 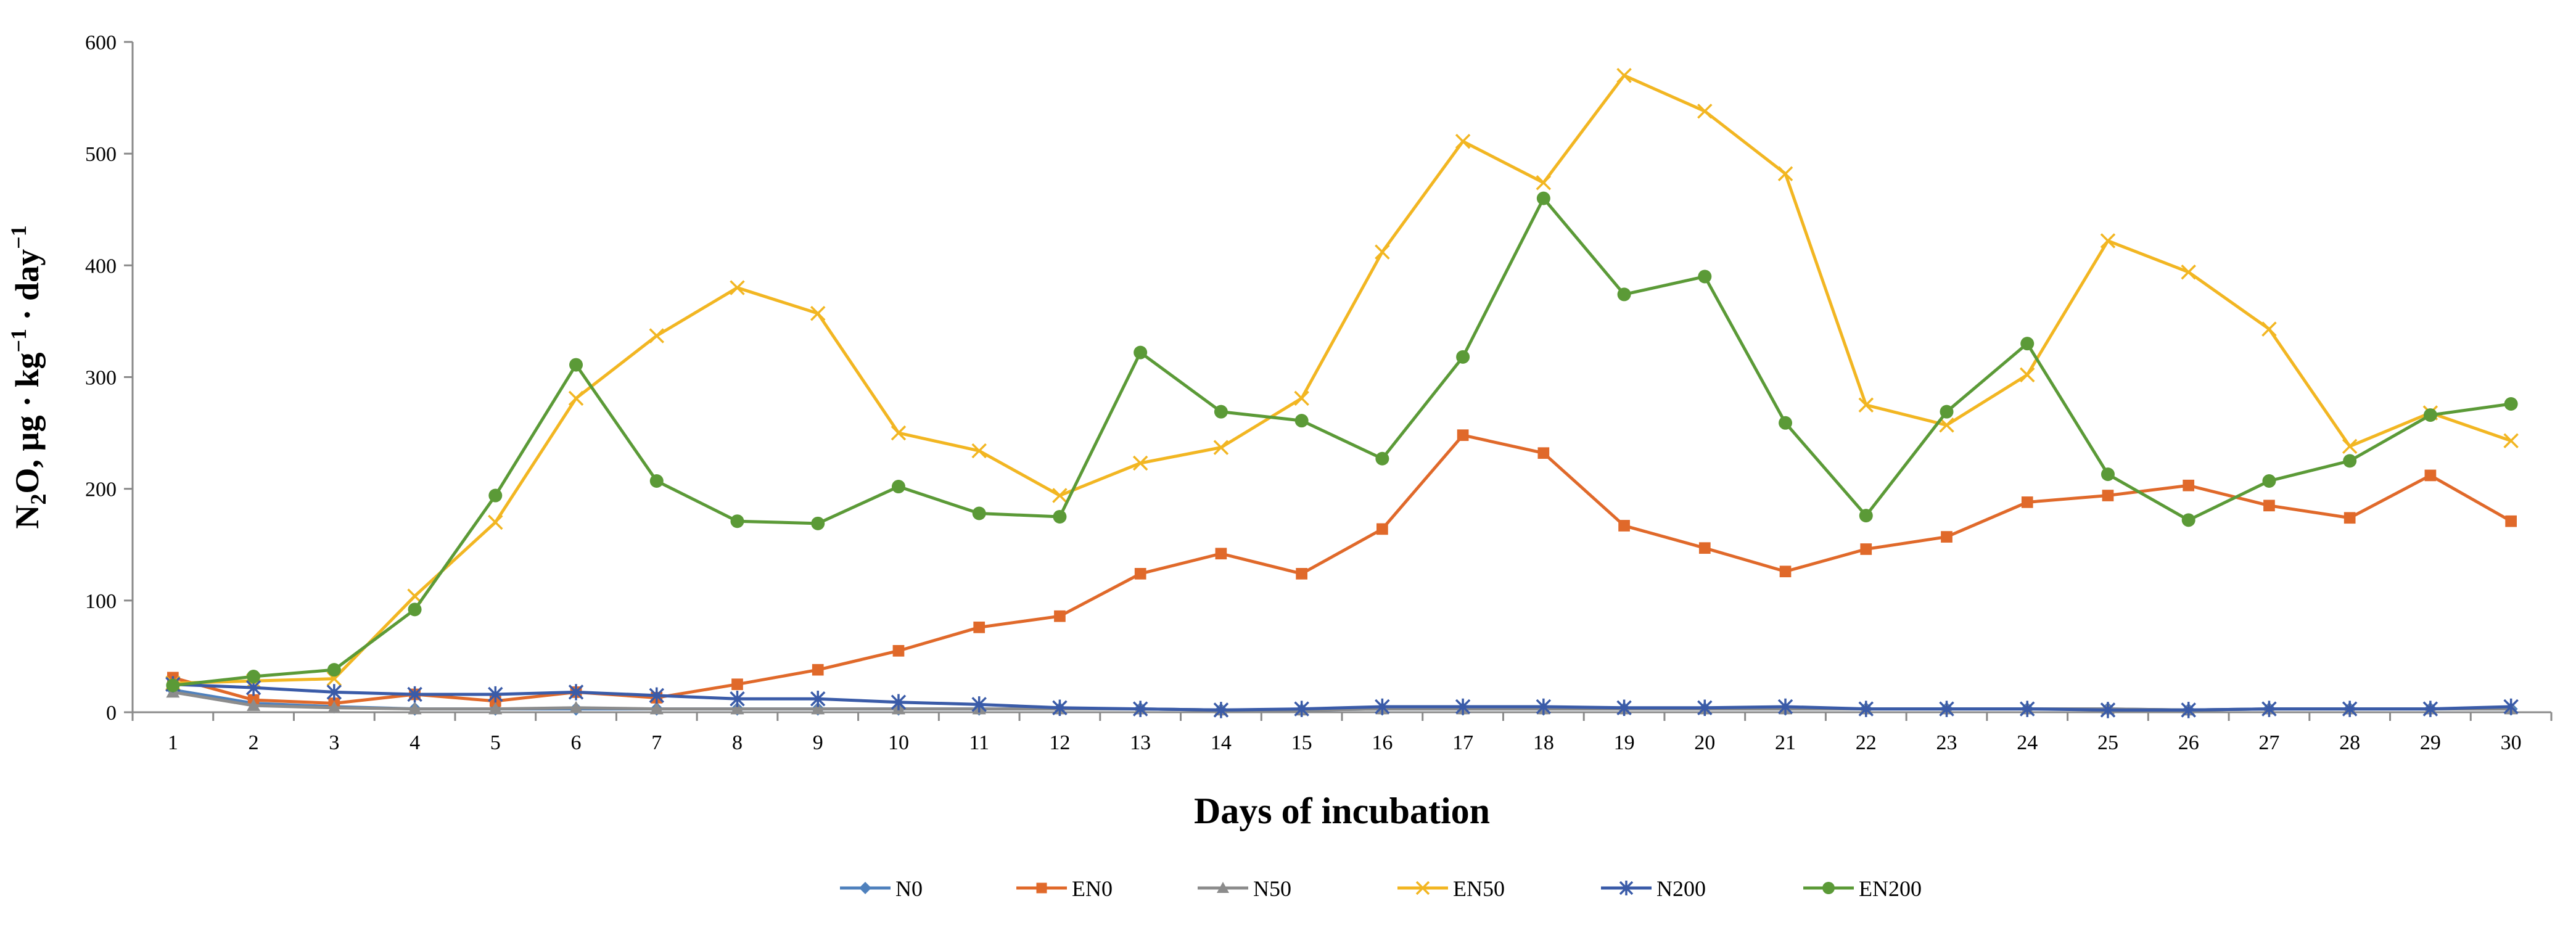 What do you see at coordinates (101, 42) in the screenshot?
I see `y-tick-label: 600` at bounding box center [101, 42].